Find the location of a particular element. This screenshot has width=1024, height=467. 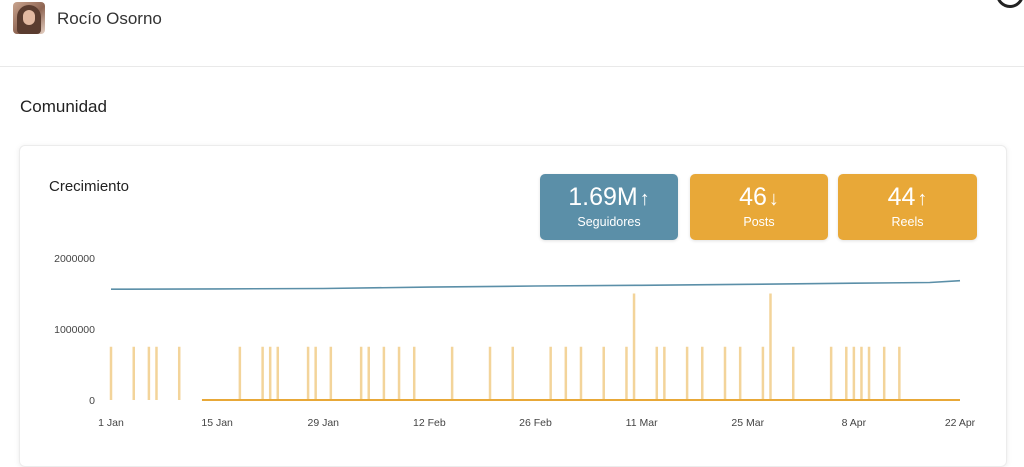

y-tick-label: 0 is located at coordinates (92, 401).